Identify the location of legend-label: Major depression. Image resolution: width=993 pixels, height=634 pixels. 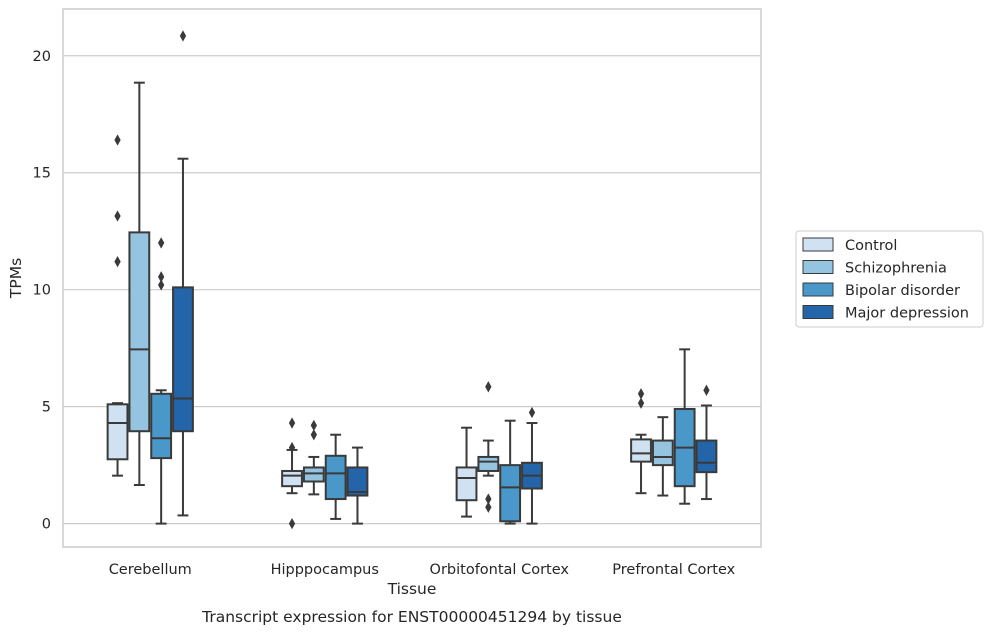
(907, 314).